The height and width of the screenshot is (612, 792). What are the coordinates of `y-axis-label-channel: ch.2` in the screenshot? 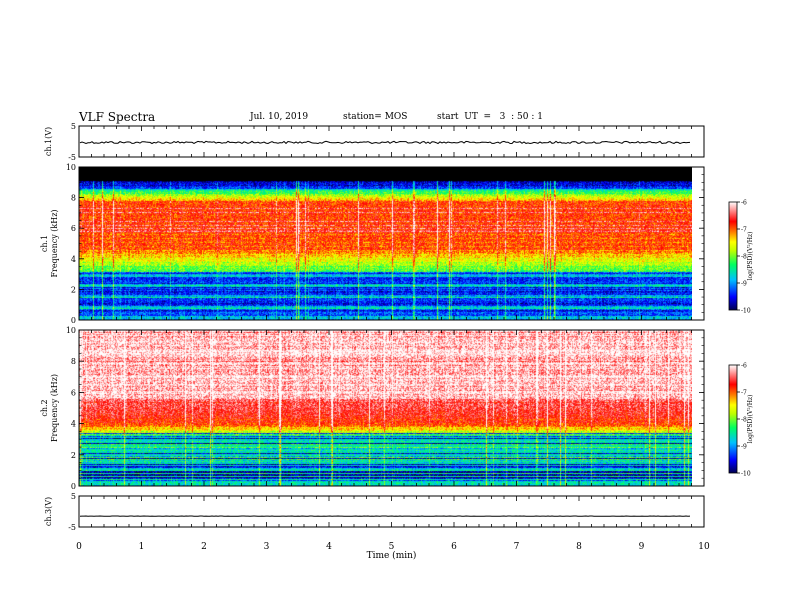 It's located at (44, 407).